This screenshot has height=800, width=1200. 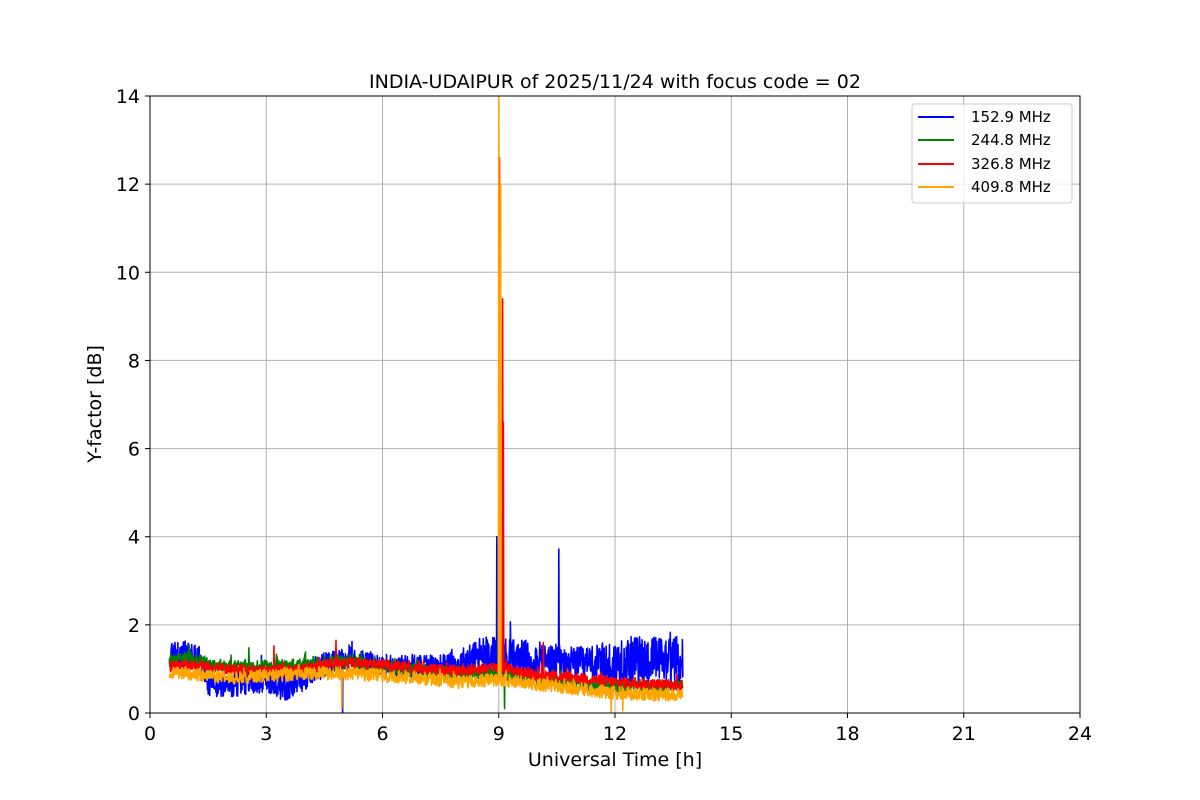 I want to click on legend-label-326-8: 326.8 MHz, so click(x=1011, y=164).